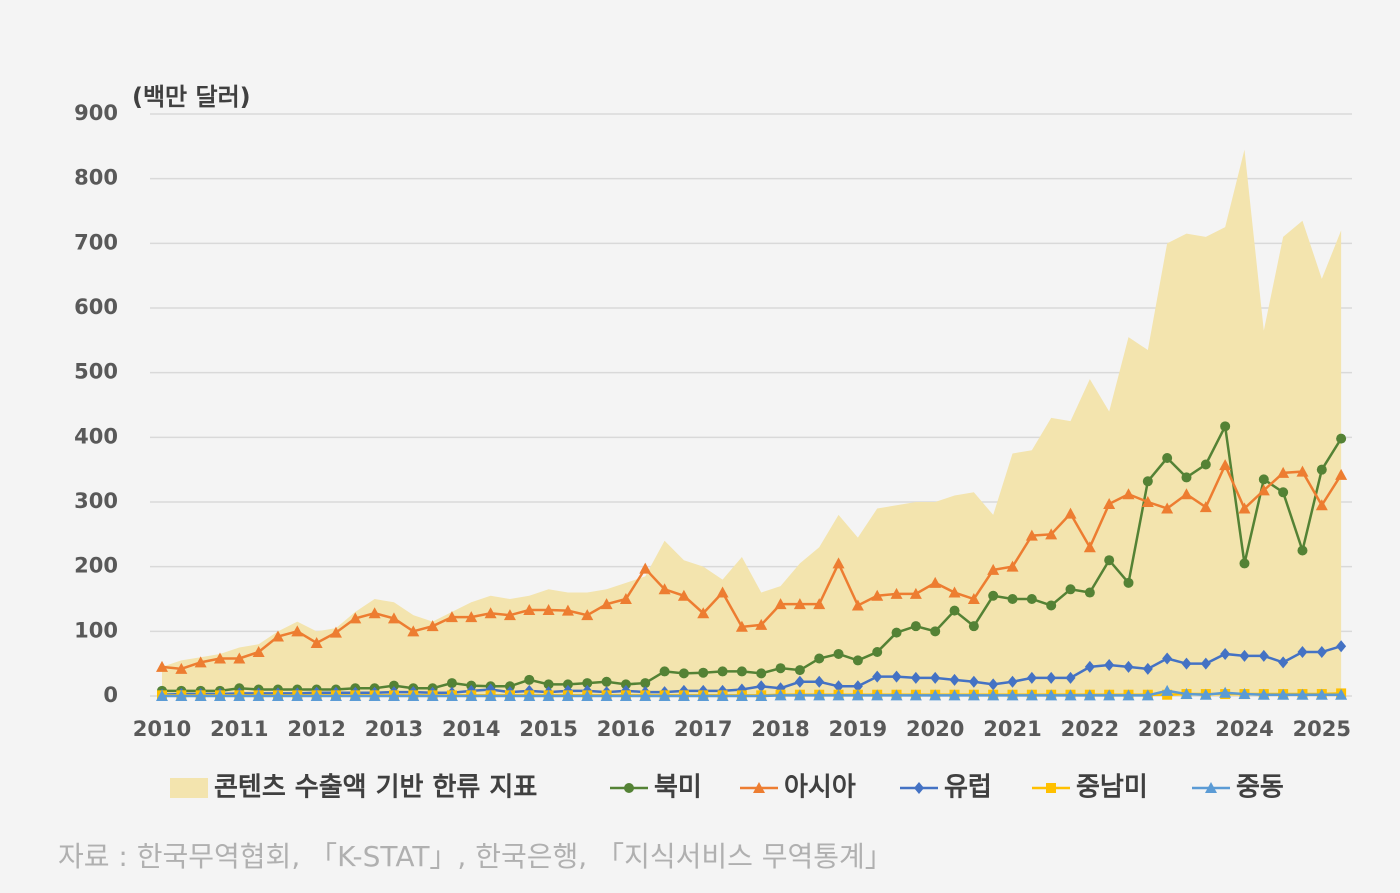 The image size is (1400, 893). Describe the element at coordinates (703, 729) in the screenshot. I see `x-tick-label: 2017` at that location.